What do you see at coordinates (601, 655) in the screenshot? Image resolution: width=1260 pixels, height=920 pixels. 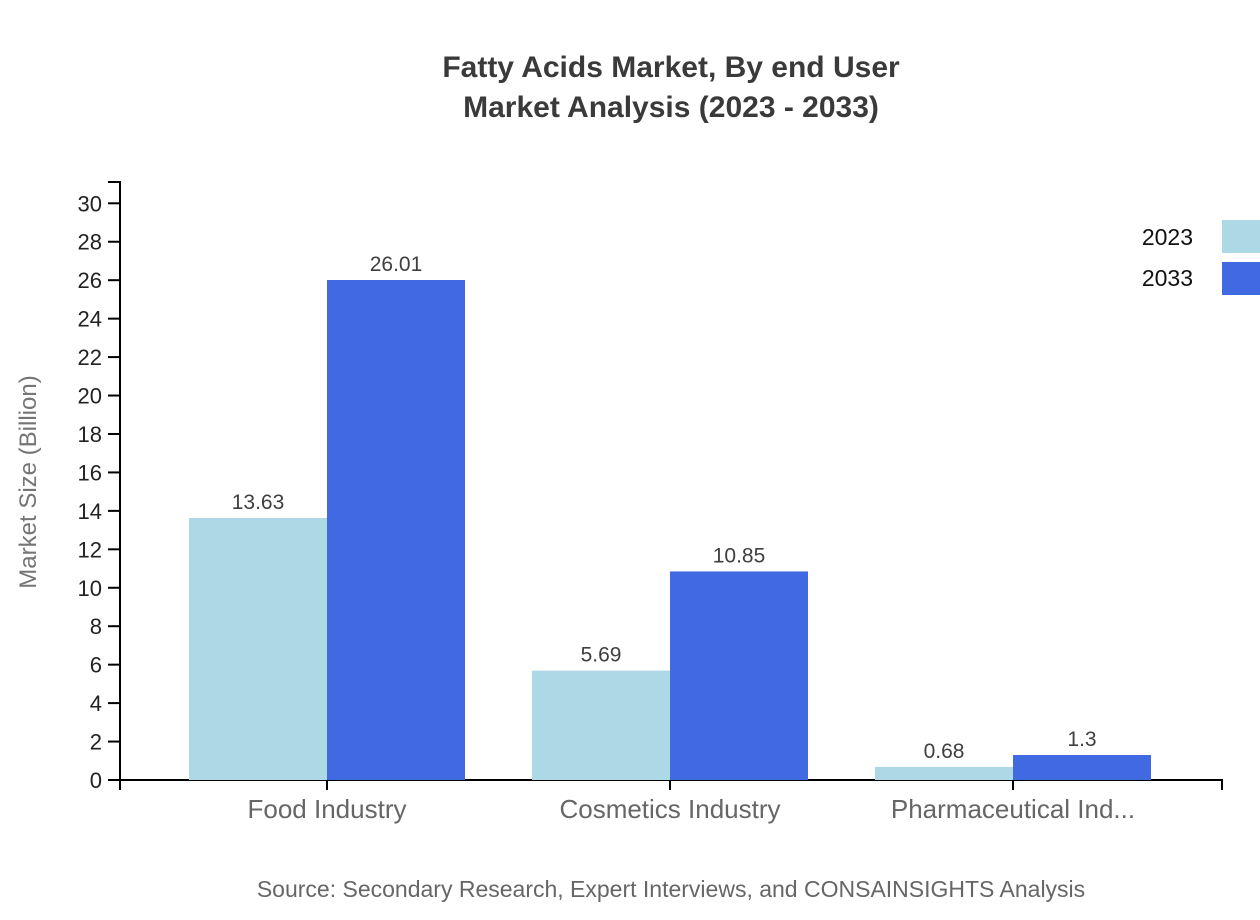 I see `value-label-2023-cosmetics-industry: 5.69` at bounding box center [601, 655].